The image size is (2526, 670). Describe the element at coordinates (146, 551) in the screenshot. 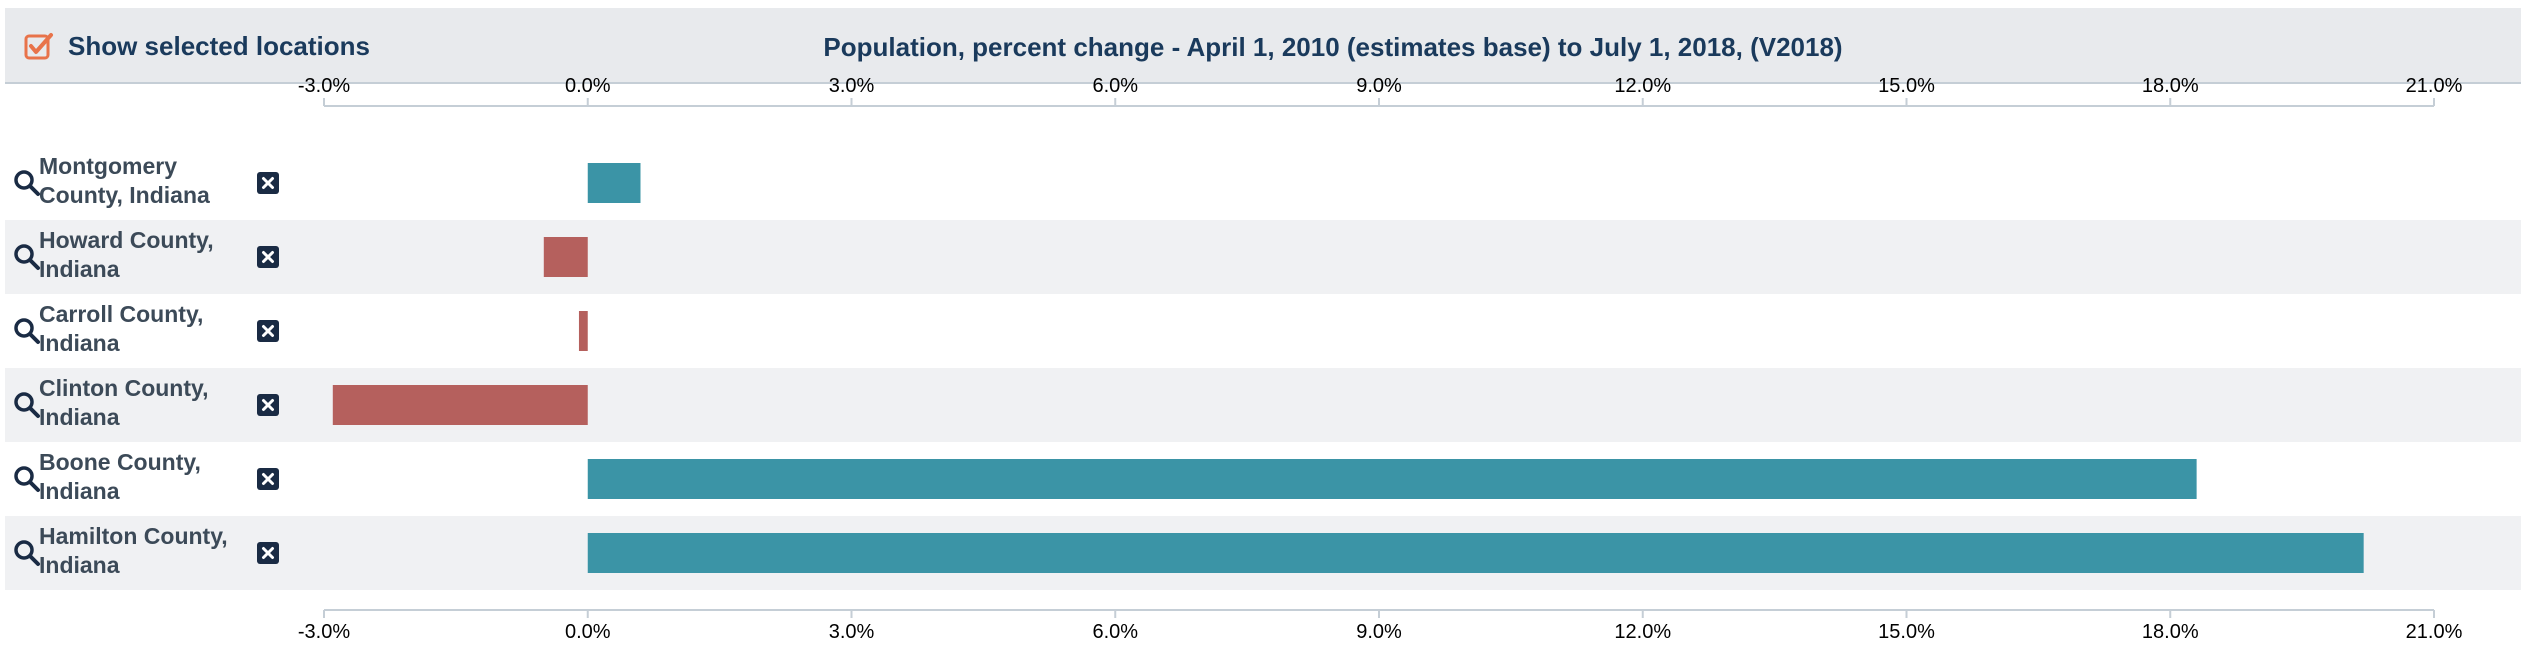

I see `county-name: Hamilton County, Indiana` at that location.